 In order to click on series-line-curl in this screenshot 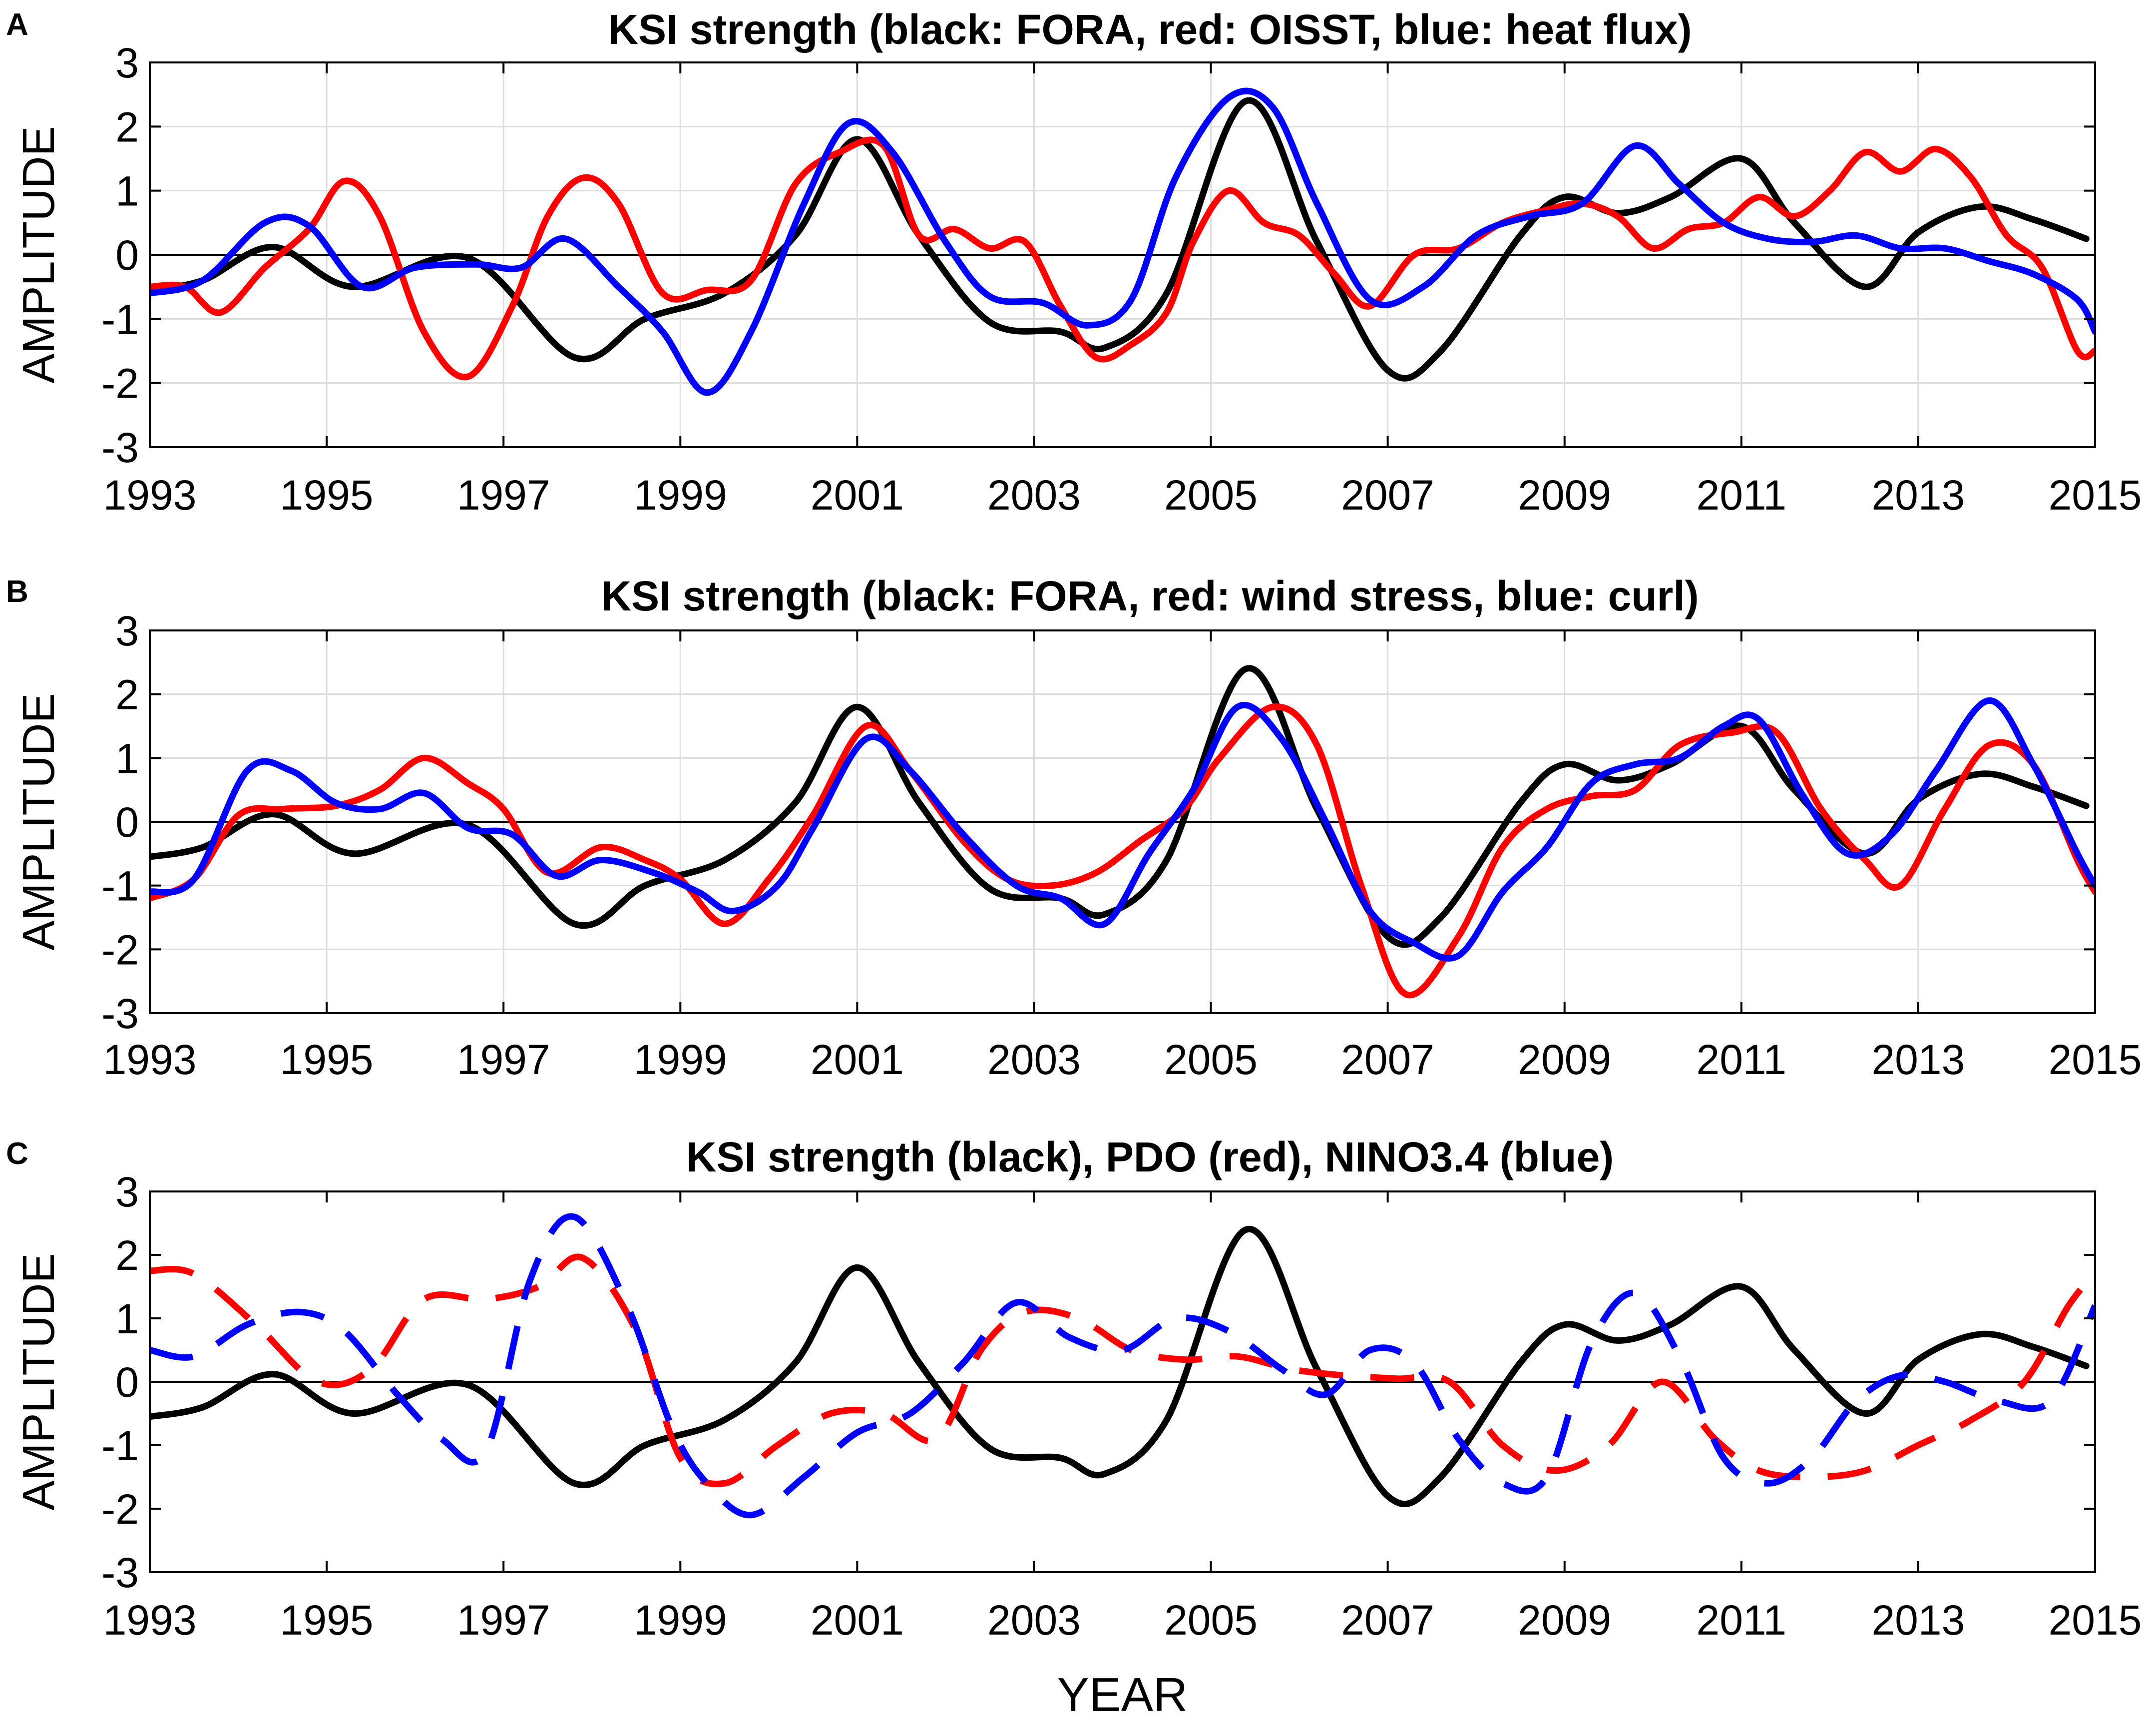, I will do `click(1122, 829)`.